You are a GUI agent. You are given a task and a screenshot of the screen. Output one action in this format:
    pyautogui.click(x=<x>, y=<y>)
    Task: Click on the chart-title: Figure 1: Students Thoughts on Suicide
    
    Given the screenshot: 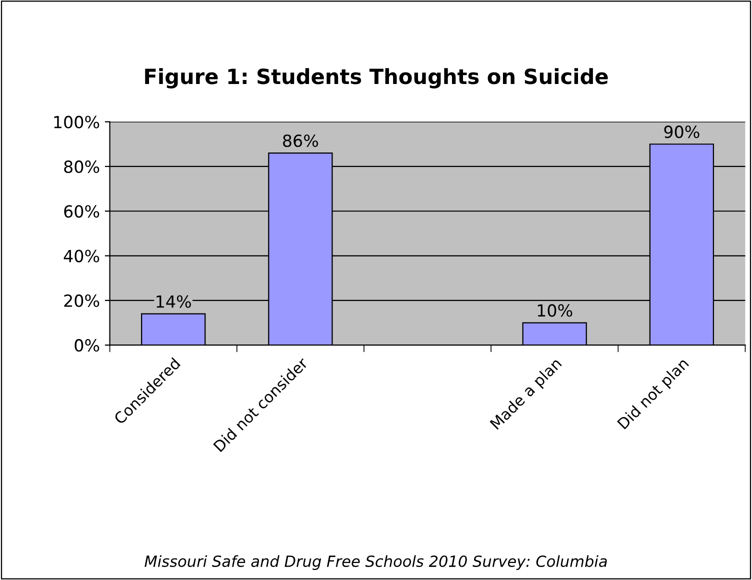 What is the action you would take?
    pyautogui.click(x=376, y=78)
    